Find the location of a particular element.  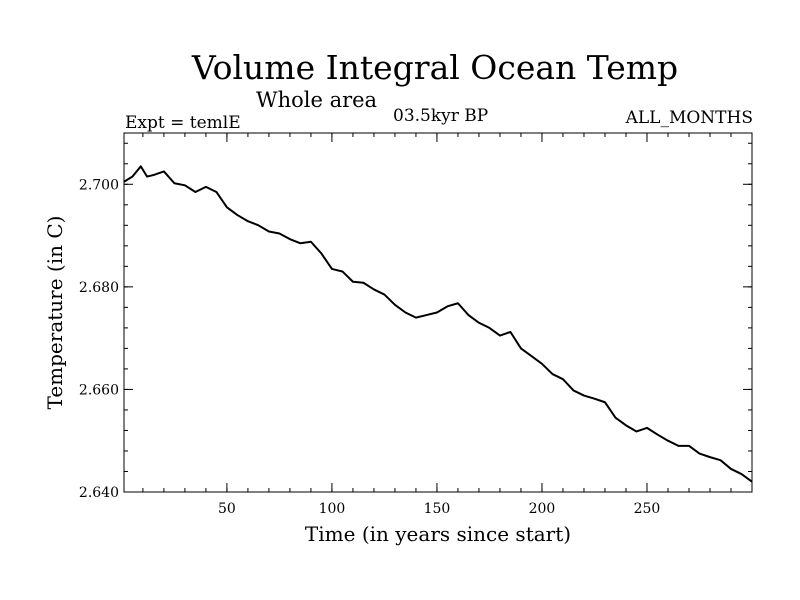

x-tick-label: 250 is located at coordinates (647, 509).